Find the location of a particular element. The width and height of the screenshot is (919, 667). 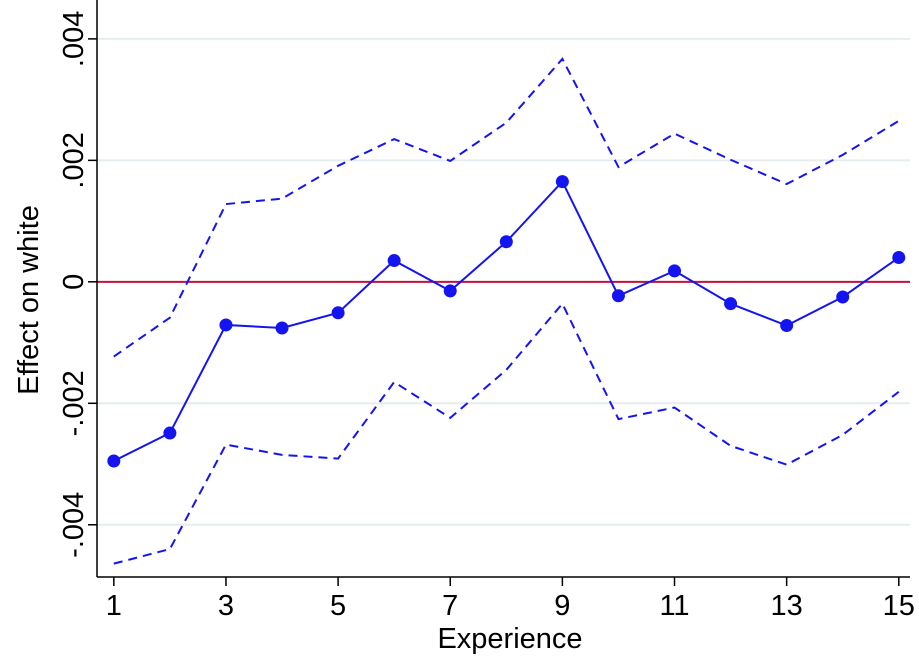

x-tick-label: 3 is located at coordinates (226, 606).